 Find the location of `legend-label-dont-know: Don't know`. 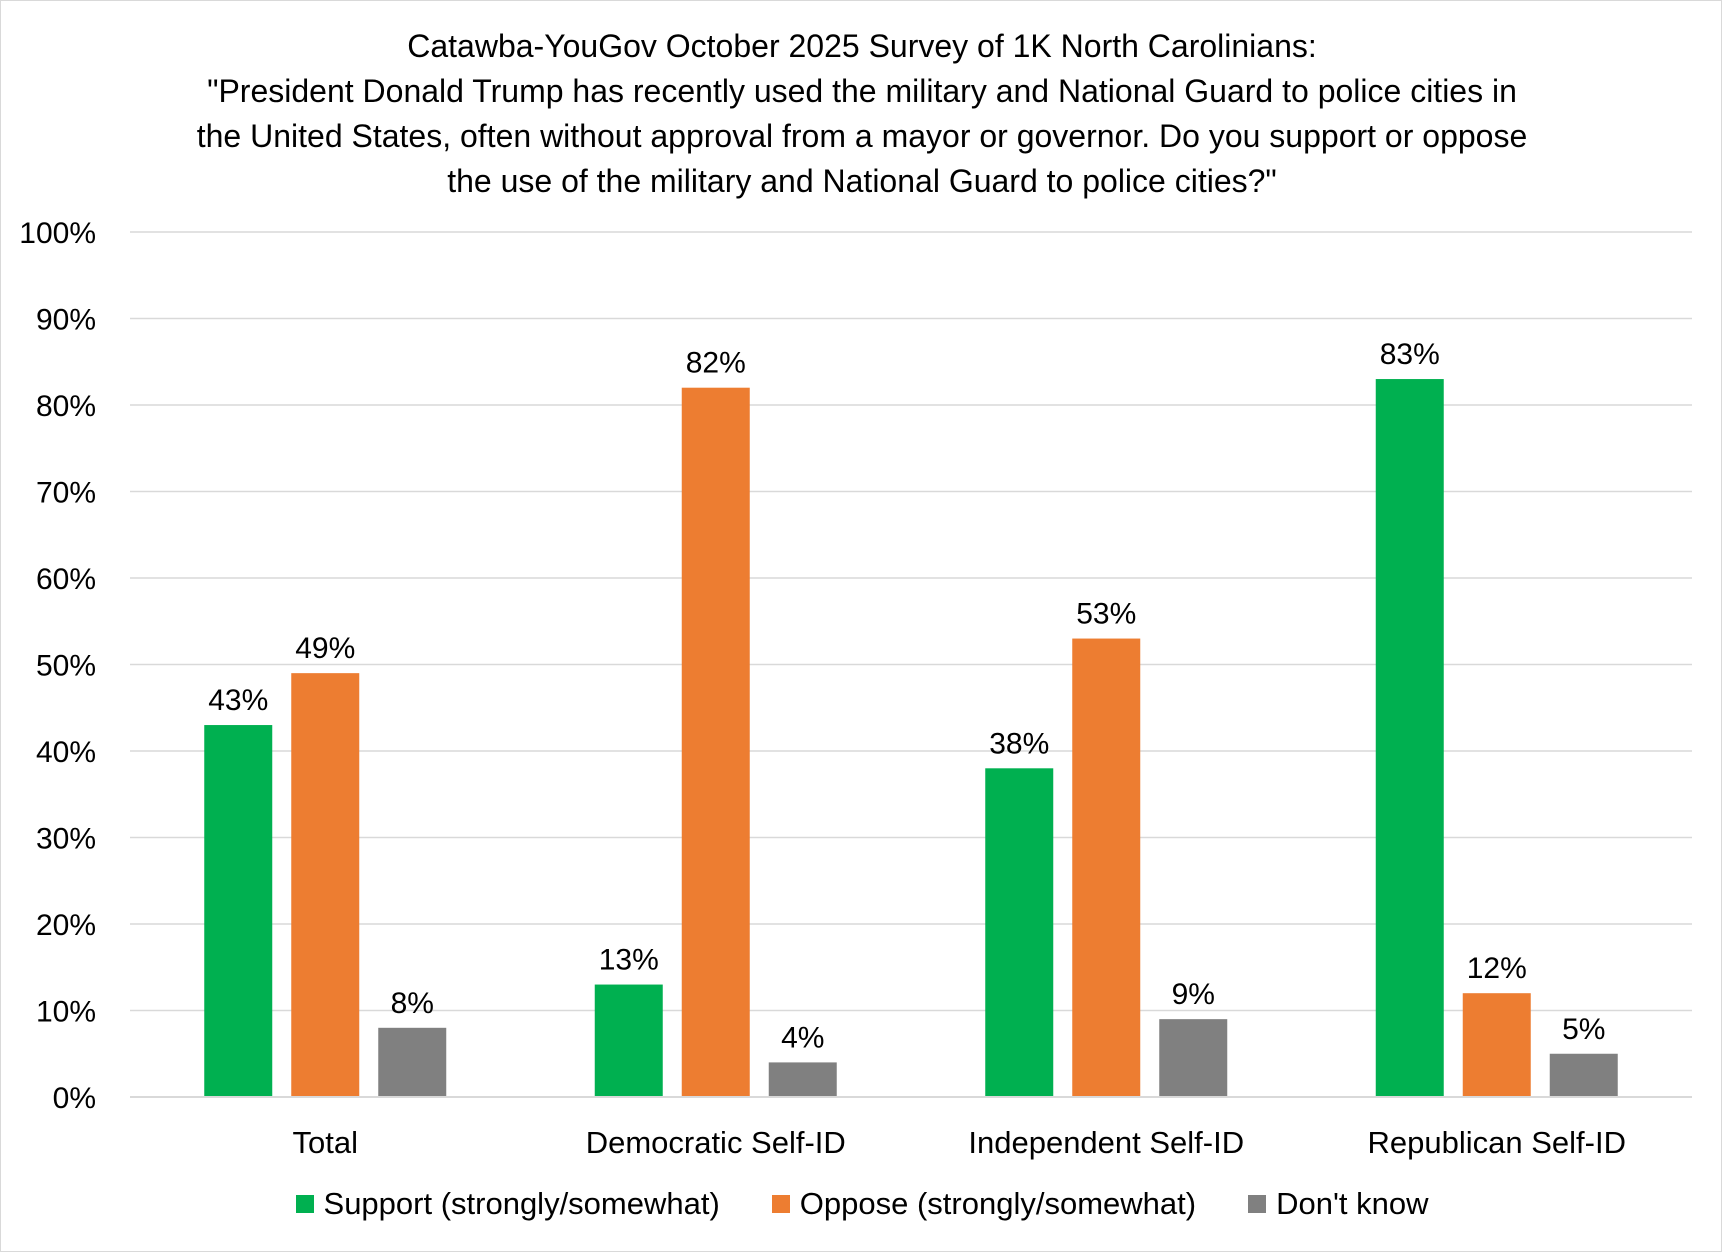

legend-label-dont-know: Don't know is located at coordinates (1352, 1203).